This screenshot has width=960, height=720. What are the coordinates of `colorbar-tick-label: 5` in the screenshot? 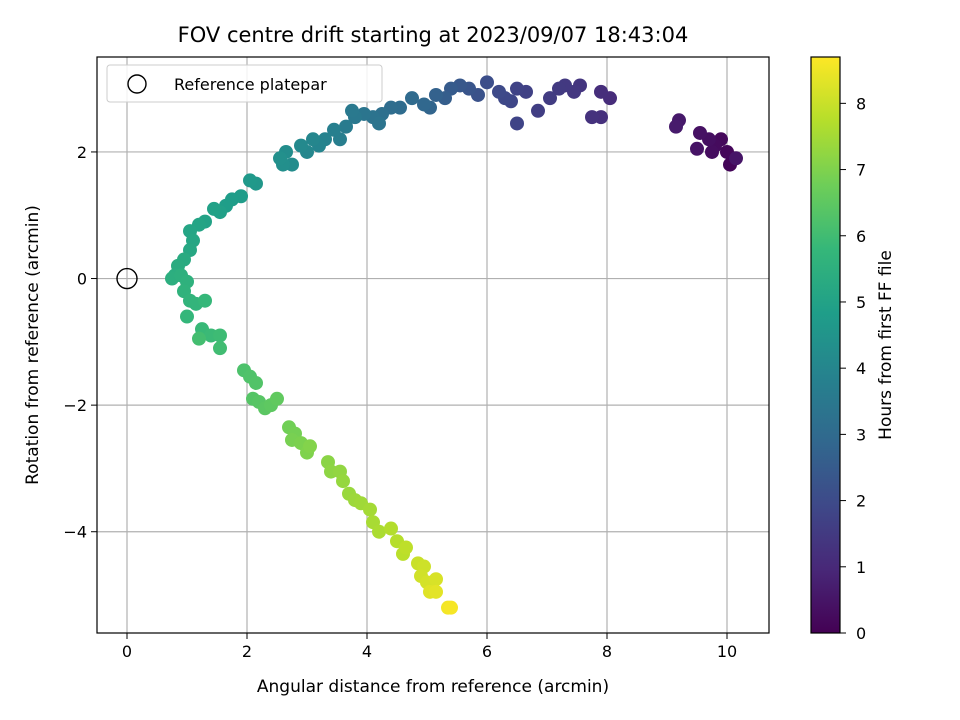 It's located at (861, 302).